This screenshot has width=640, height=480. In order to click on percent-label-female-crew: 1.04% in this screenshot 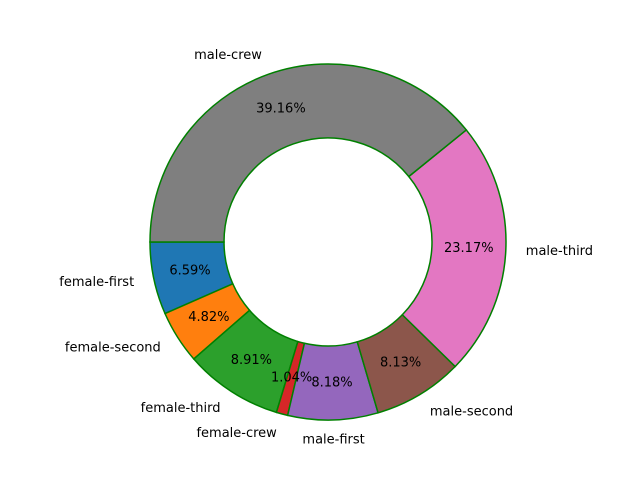, I will do `click(291, 378)`.